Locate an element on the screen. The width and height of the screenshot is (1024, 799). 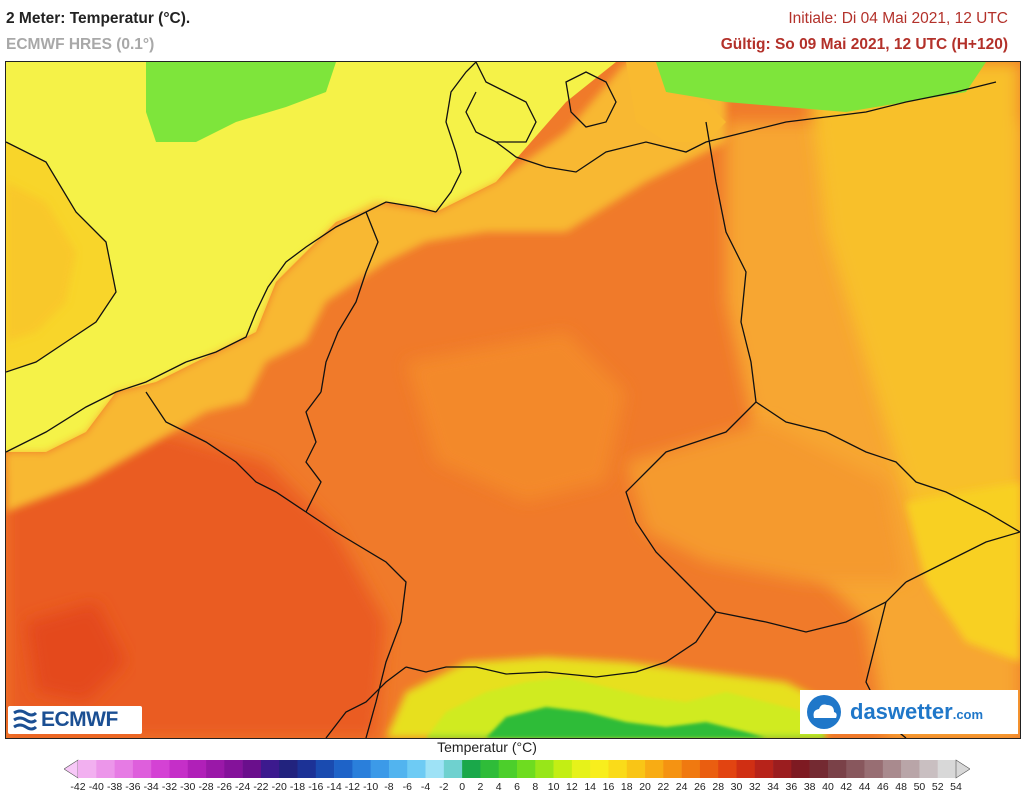
central-highlands is located at coordinates (516, 417).